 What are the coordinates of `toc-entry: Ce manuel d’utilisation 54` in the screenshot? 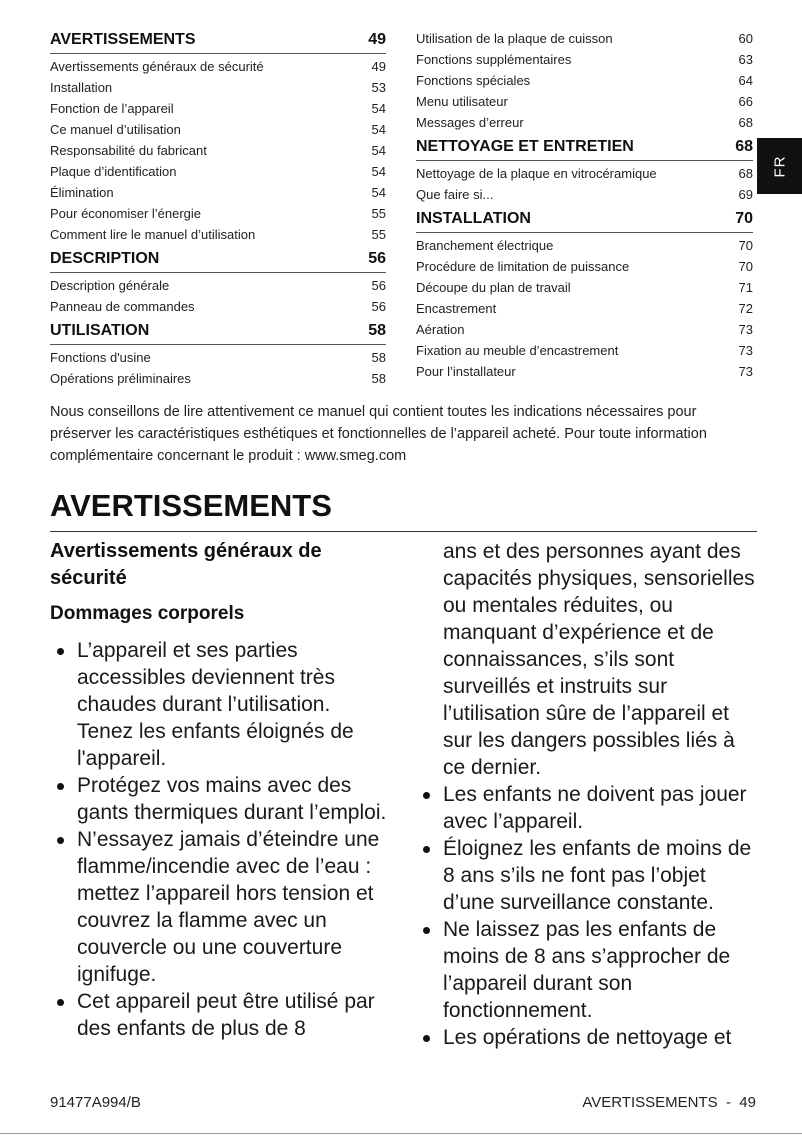 It's located at (218, 129).